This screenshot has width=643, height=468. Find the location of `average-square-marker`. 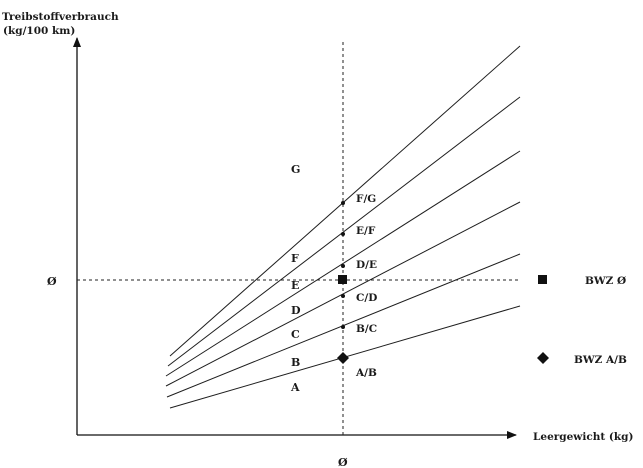

average-square-marker is located at coordinates (342, 279).